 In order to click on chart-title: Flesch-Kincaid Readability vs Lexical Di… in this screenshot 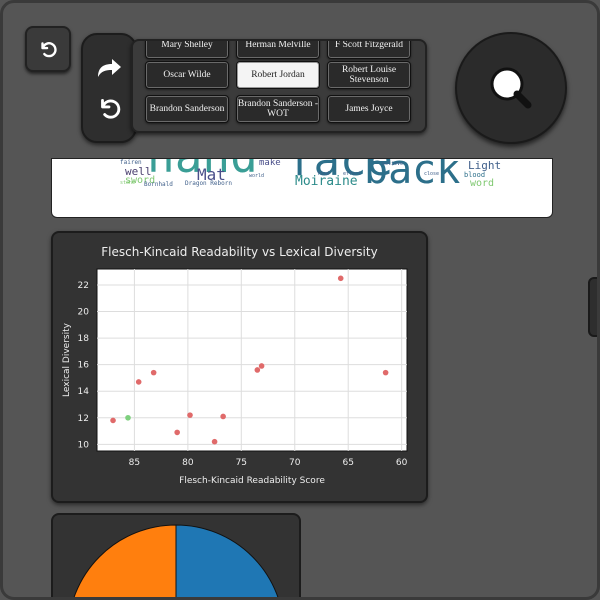, I will do `click(239, 252)`.